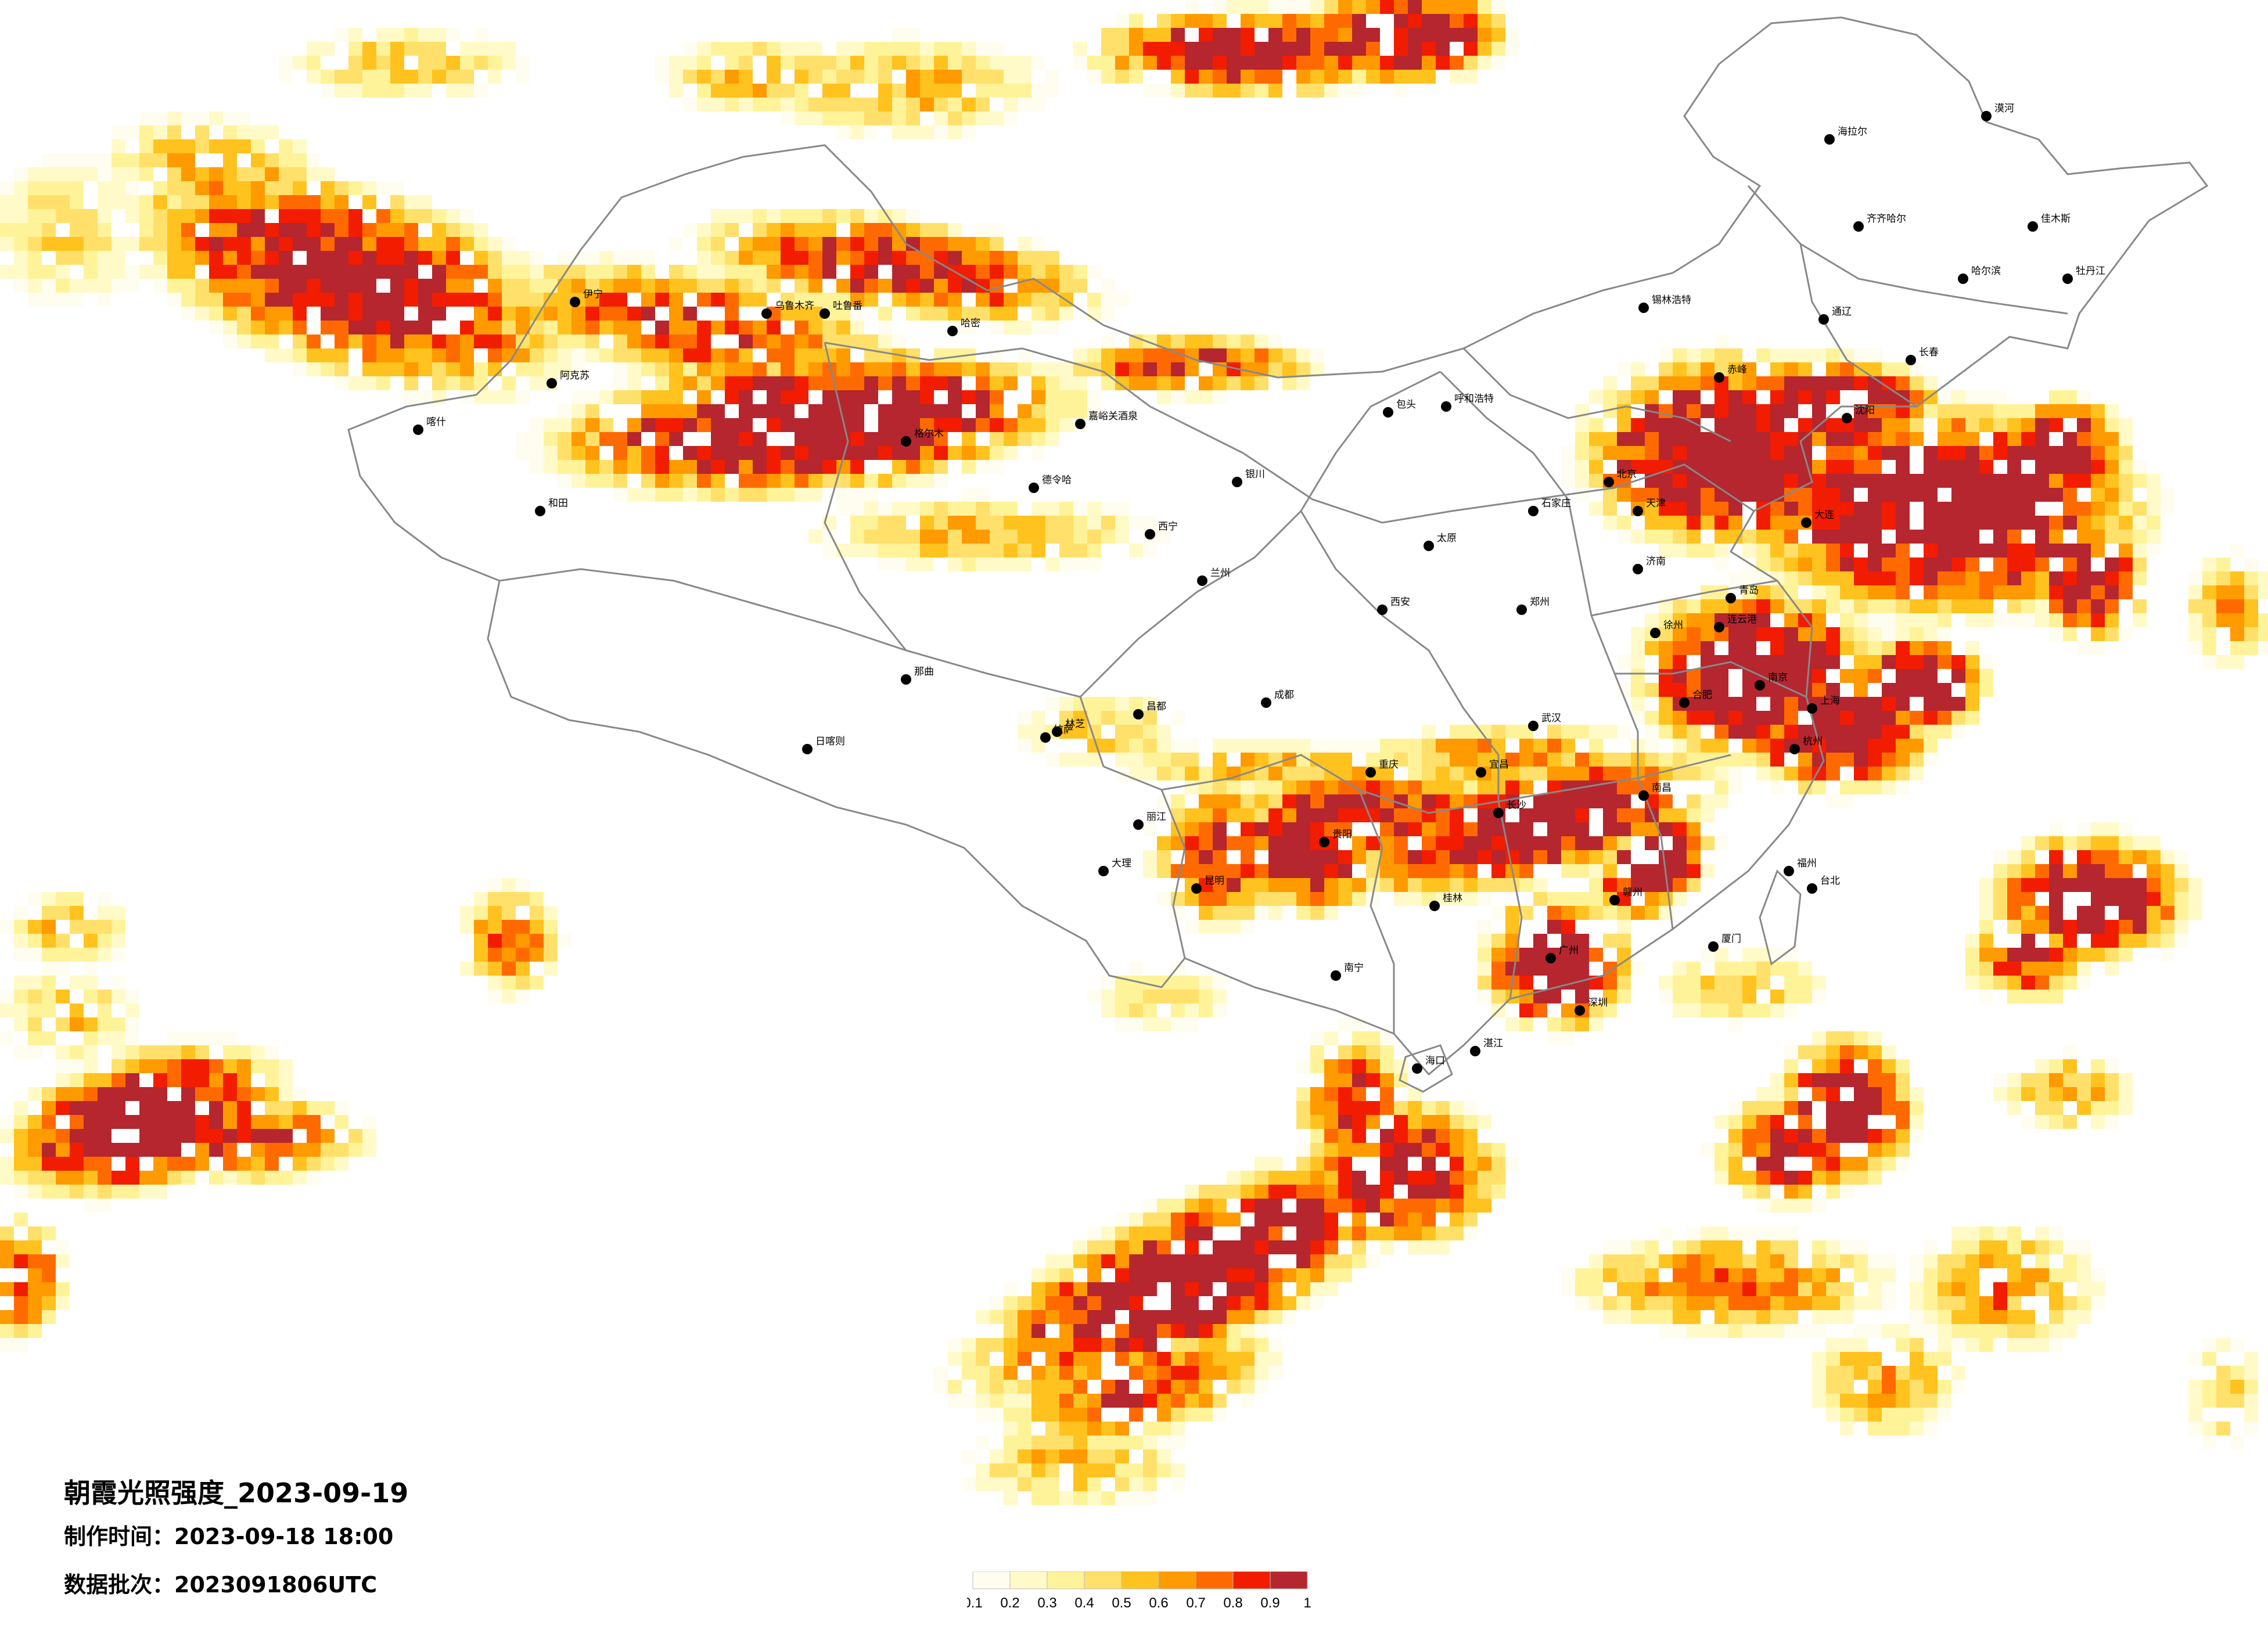  What do you see at coordinates (1778, 678) in the screenshot?
I see `city-label: 南京` at bounding box center [1778, 678].